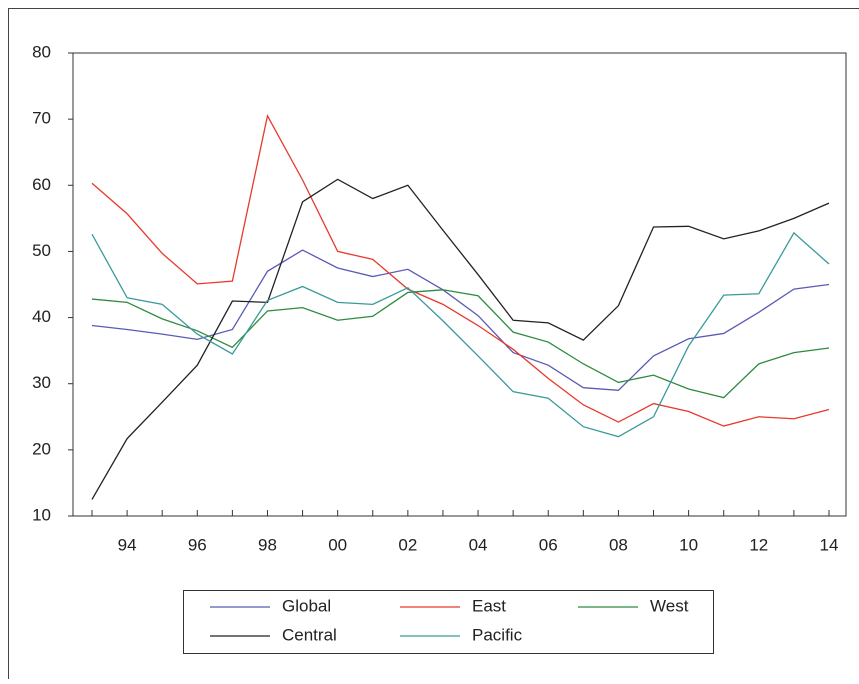 This screenshot has width=859, height=684. What do you see at coordinates (337, 544) in the screenshot?
I see `x-tick-label: 00` at bounding box center [337, 544].